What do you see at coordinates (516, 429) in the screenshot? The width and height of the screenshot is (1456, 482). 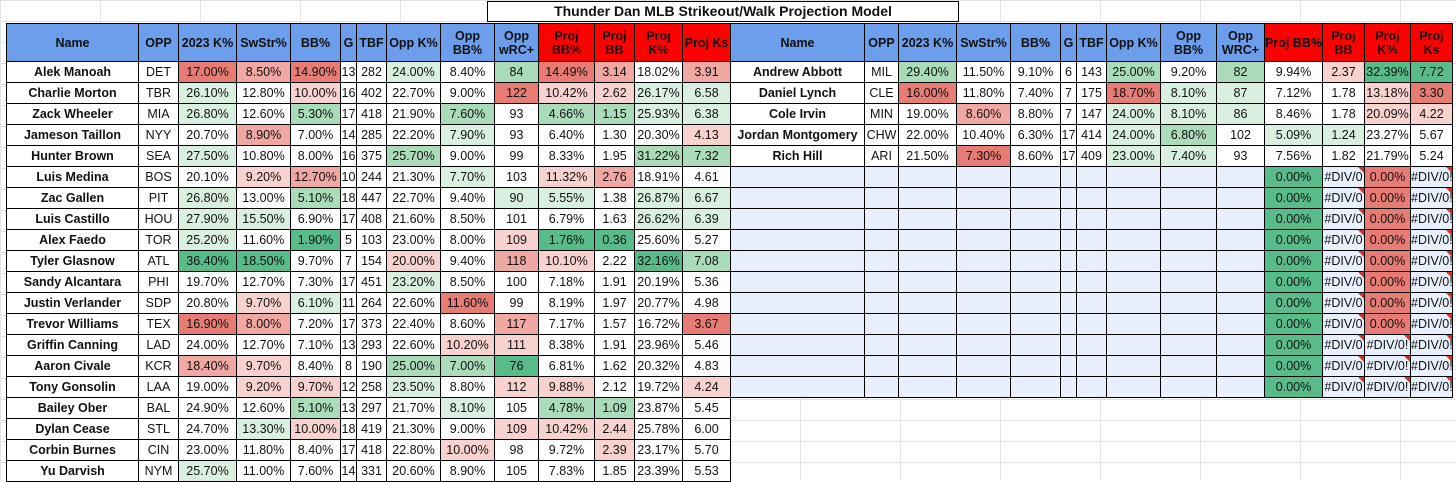 I see `stat-cell: 109` at bounding box center [516, 429].